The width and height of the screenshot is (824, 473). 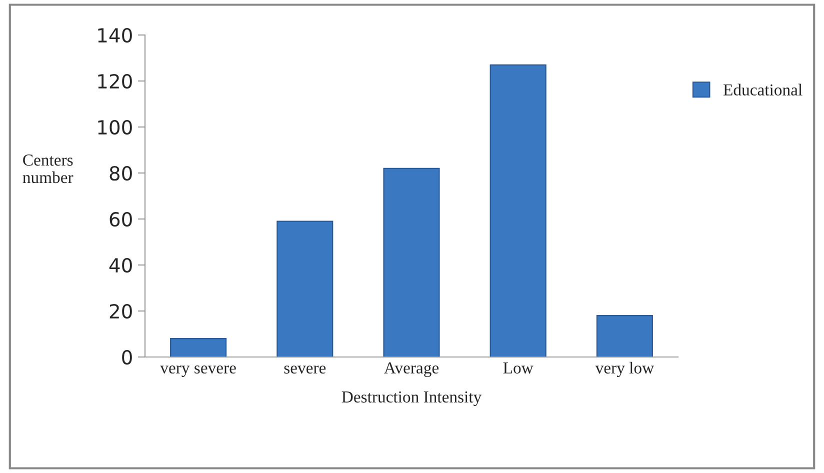 What do you see at coordinates (518, 368) in the screenshot?
I see `x-tick-label: Low` at bounding box center [518, 368].